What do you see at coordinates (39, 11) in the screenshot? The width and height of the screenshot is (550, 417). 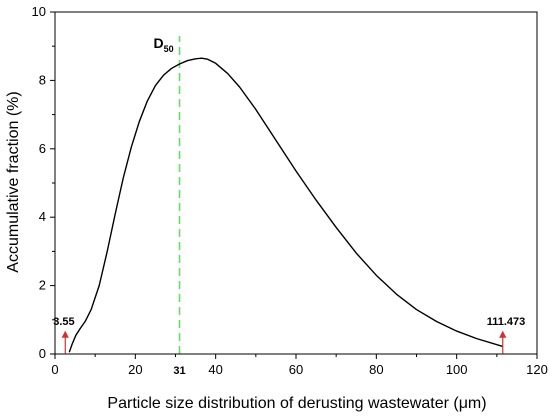 I see `y-tick-label: 10` at bounding box center [39, 11].